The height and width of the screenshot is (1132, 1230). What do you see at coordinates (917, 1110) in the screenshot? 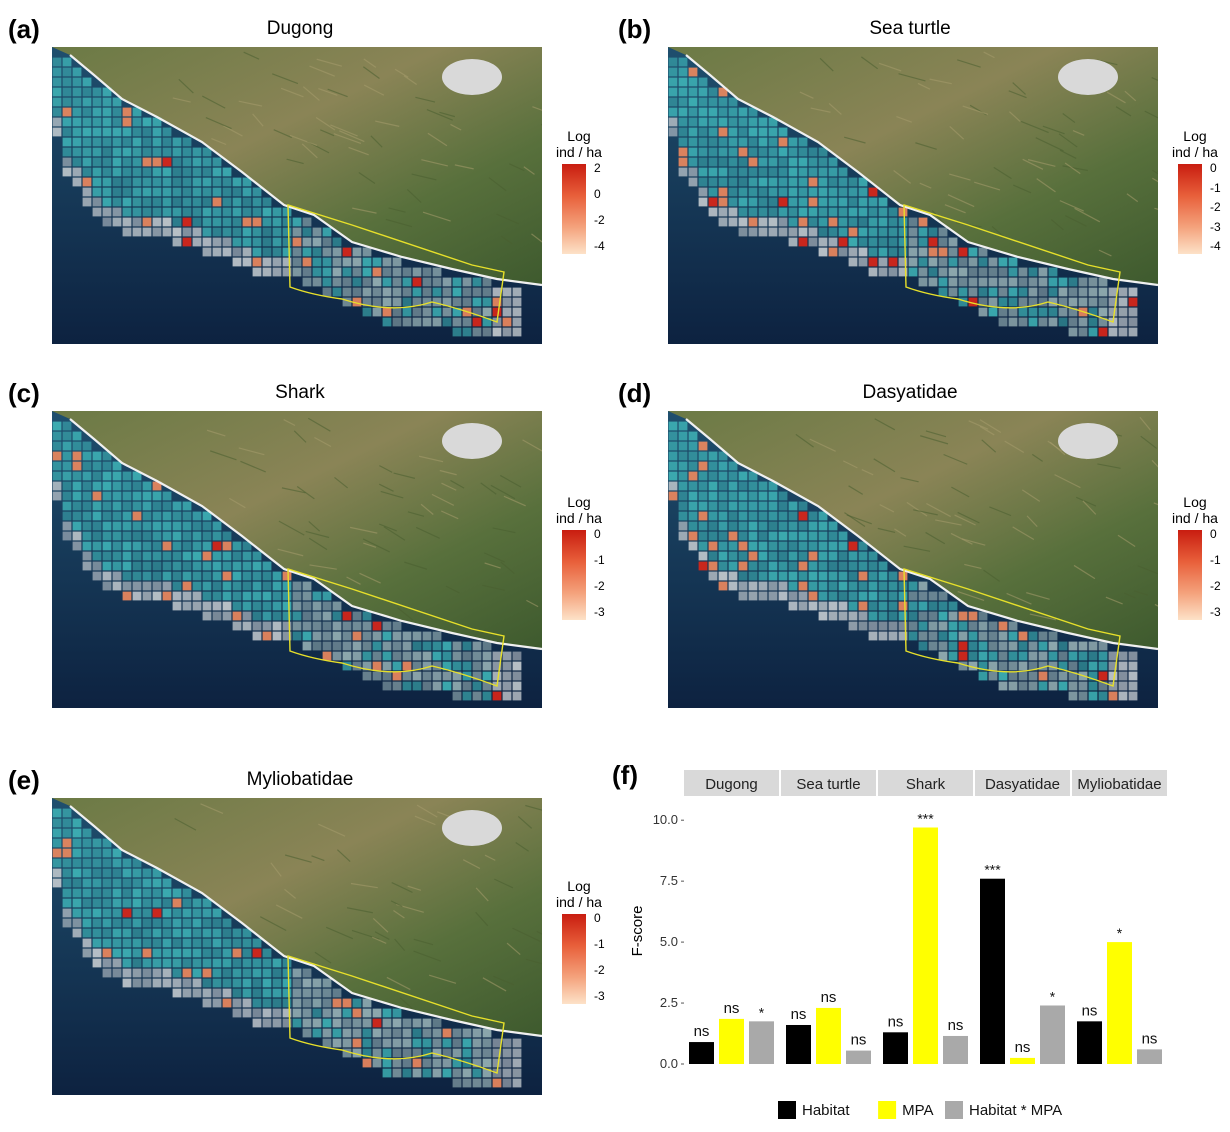
I see `legend-label: MPA` at bounding box center [917, 1110].